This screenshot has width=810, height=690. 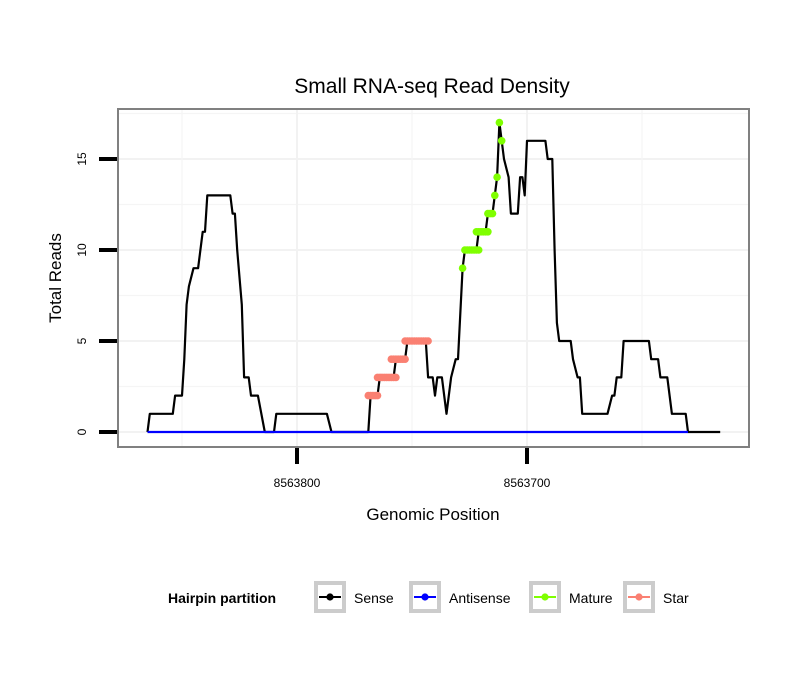 What do you see at coordinates (55, 278) in the screenshot?
I see `y-axis-title: Total Reads` at bounding box center [55, 278].